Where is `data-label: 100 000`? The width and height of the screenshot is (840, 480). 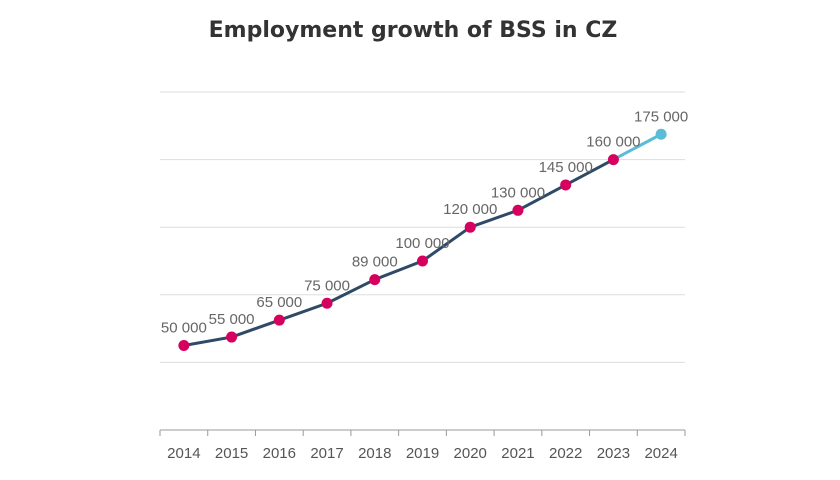 data-label: 100 000 is located at coordinates (422, 243).